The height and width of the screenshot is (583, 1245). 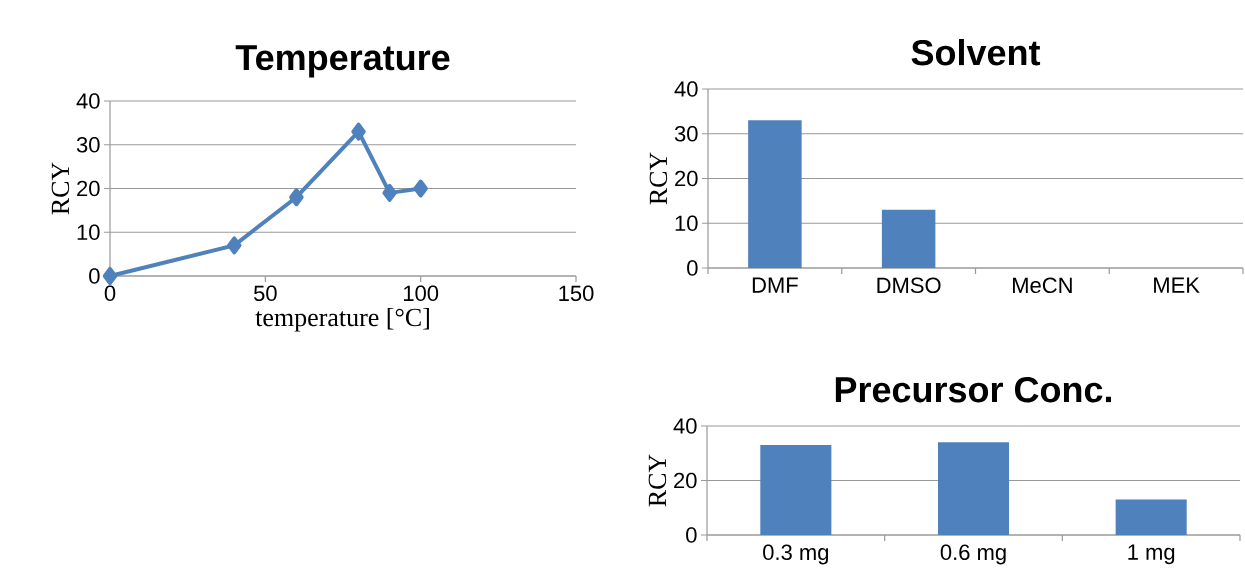 What do you see at coordinates (342, 319) in the screenshot?
I see `x-axis-title: temperature [°C]` at bounding box center [342, 319].